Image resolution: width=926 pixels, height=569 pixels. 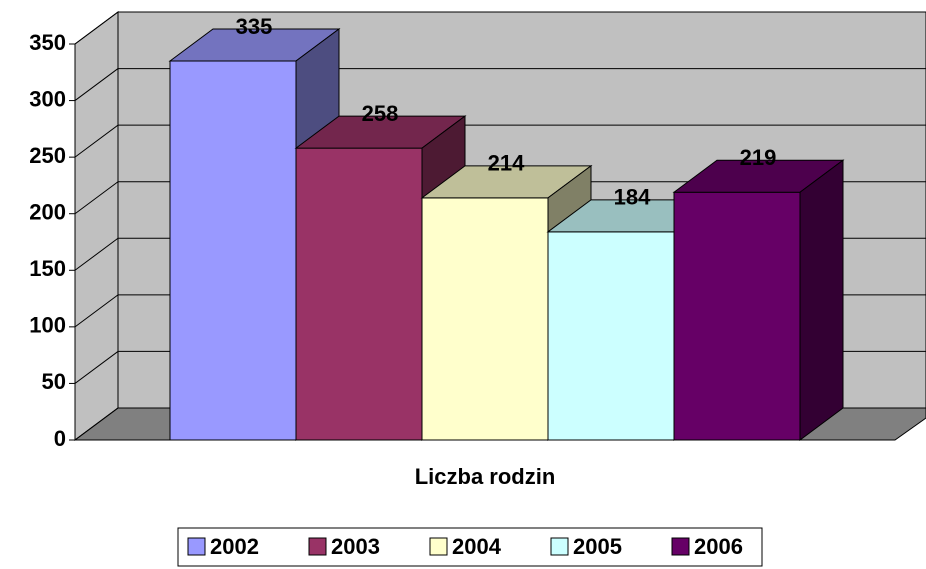 What do you see at coordinates (758, 157) in the screenshot?
I see `data-label: 219` at bounding box center [758, 157].